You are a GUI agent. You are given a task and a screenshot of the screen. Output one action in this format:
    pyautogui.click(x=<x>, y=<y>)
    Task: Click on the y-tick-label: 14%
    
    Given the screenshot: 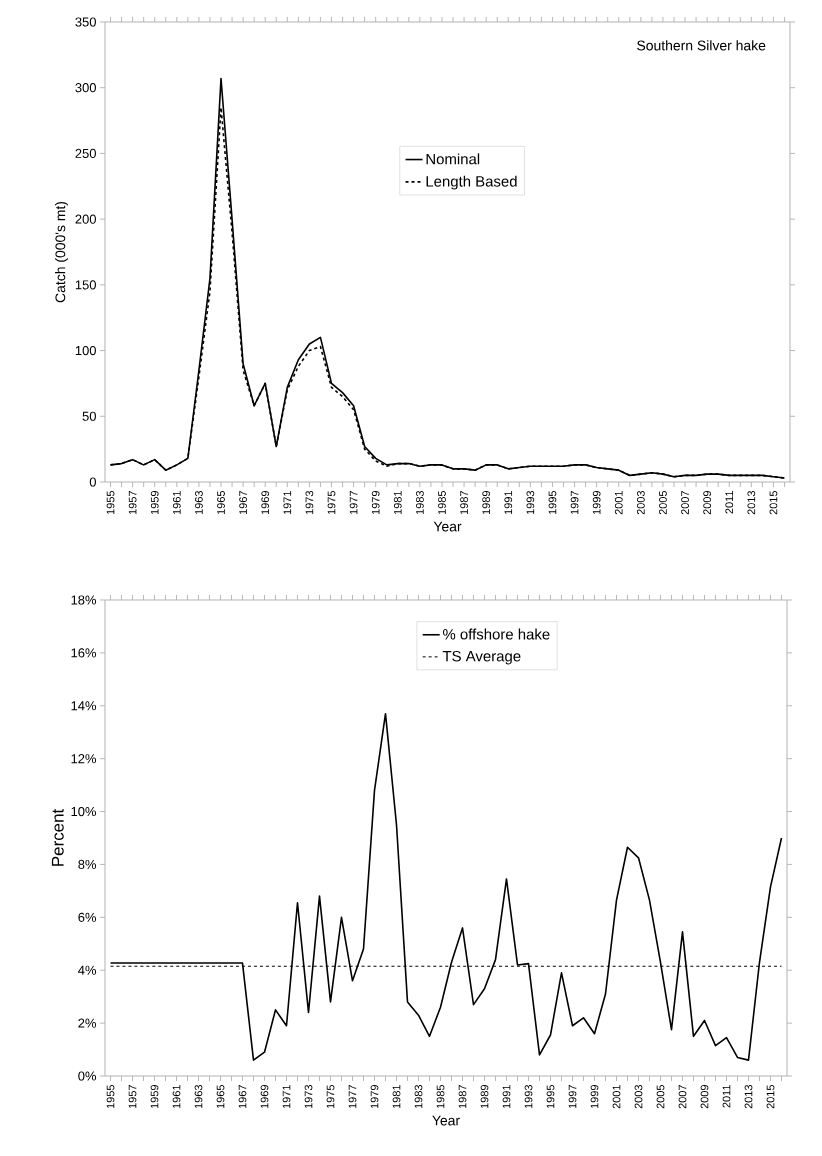 What is the action you would take?
    pyautogui.click(x=84, y=706)
    